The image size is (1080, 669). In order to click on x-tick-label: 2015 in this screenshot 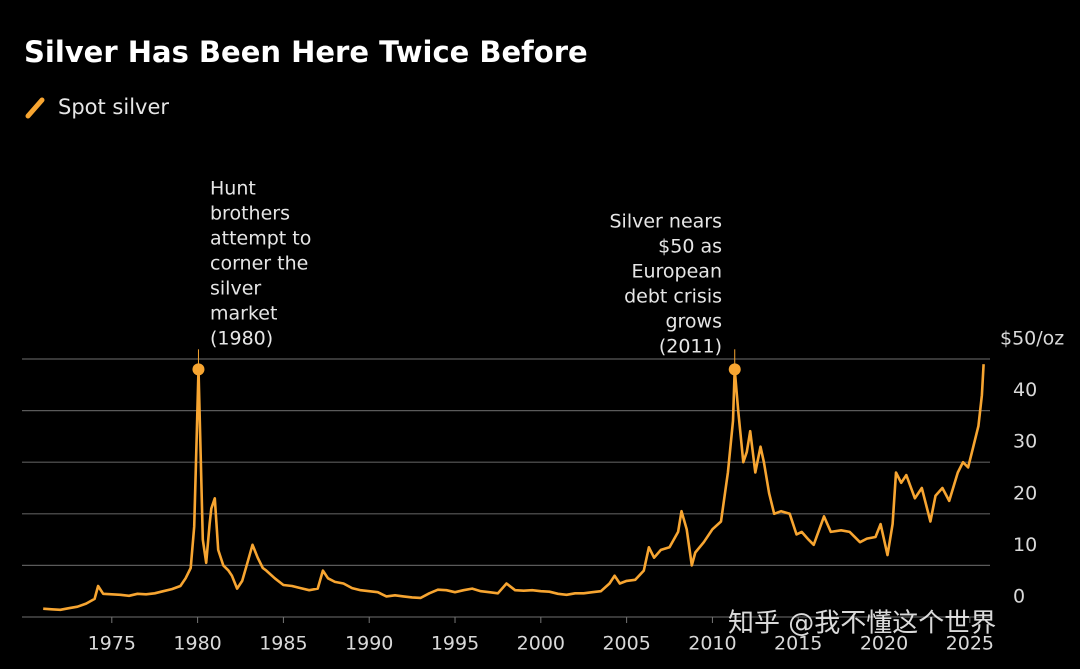, I will do `click(798, 644)`.